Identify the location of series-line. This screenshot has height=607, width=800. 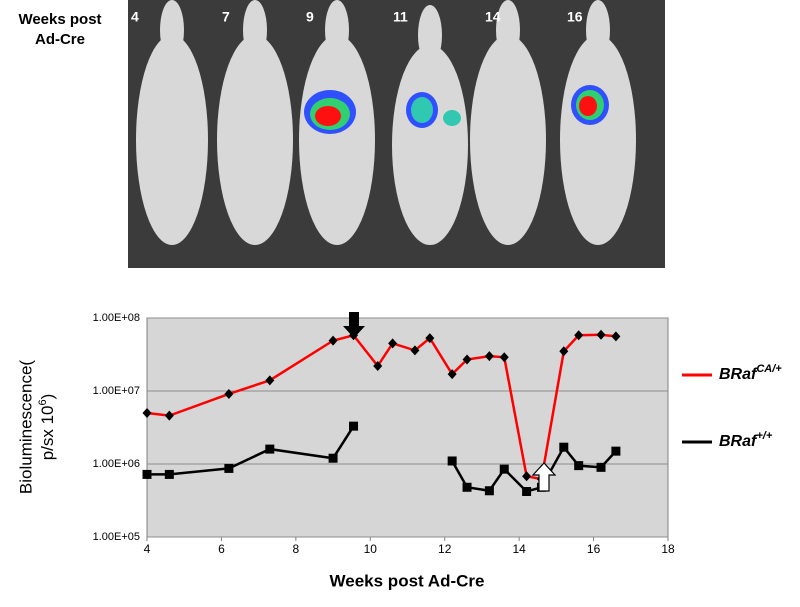
(381, 407).